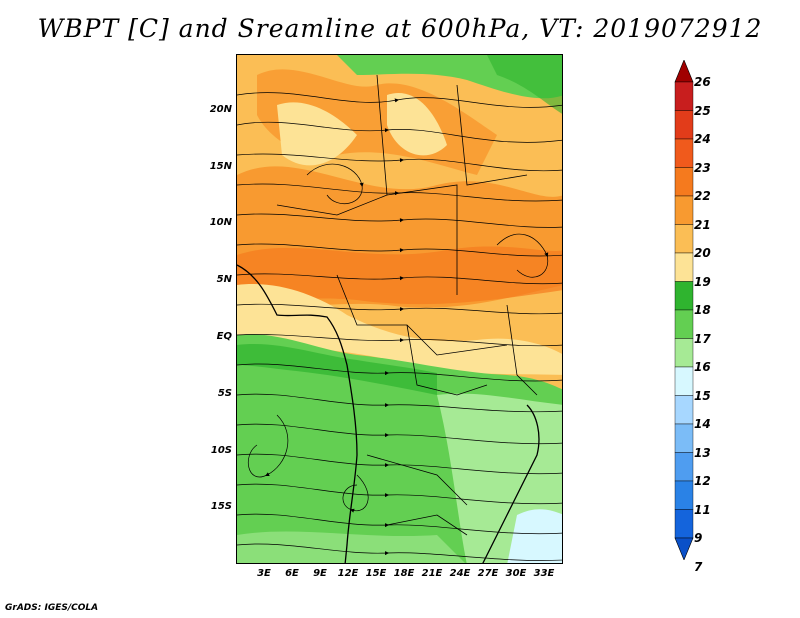  I want to click on y-tick-15n: 15N, so click(220, 166).